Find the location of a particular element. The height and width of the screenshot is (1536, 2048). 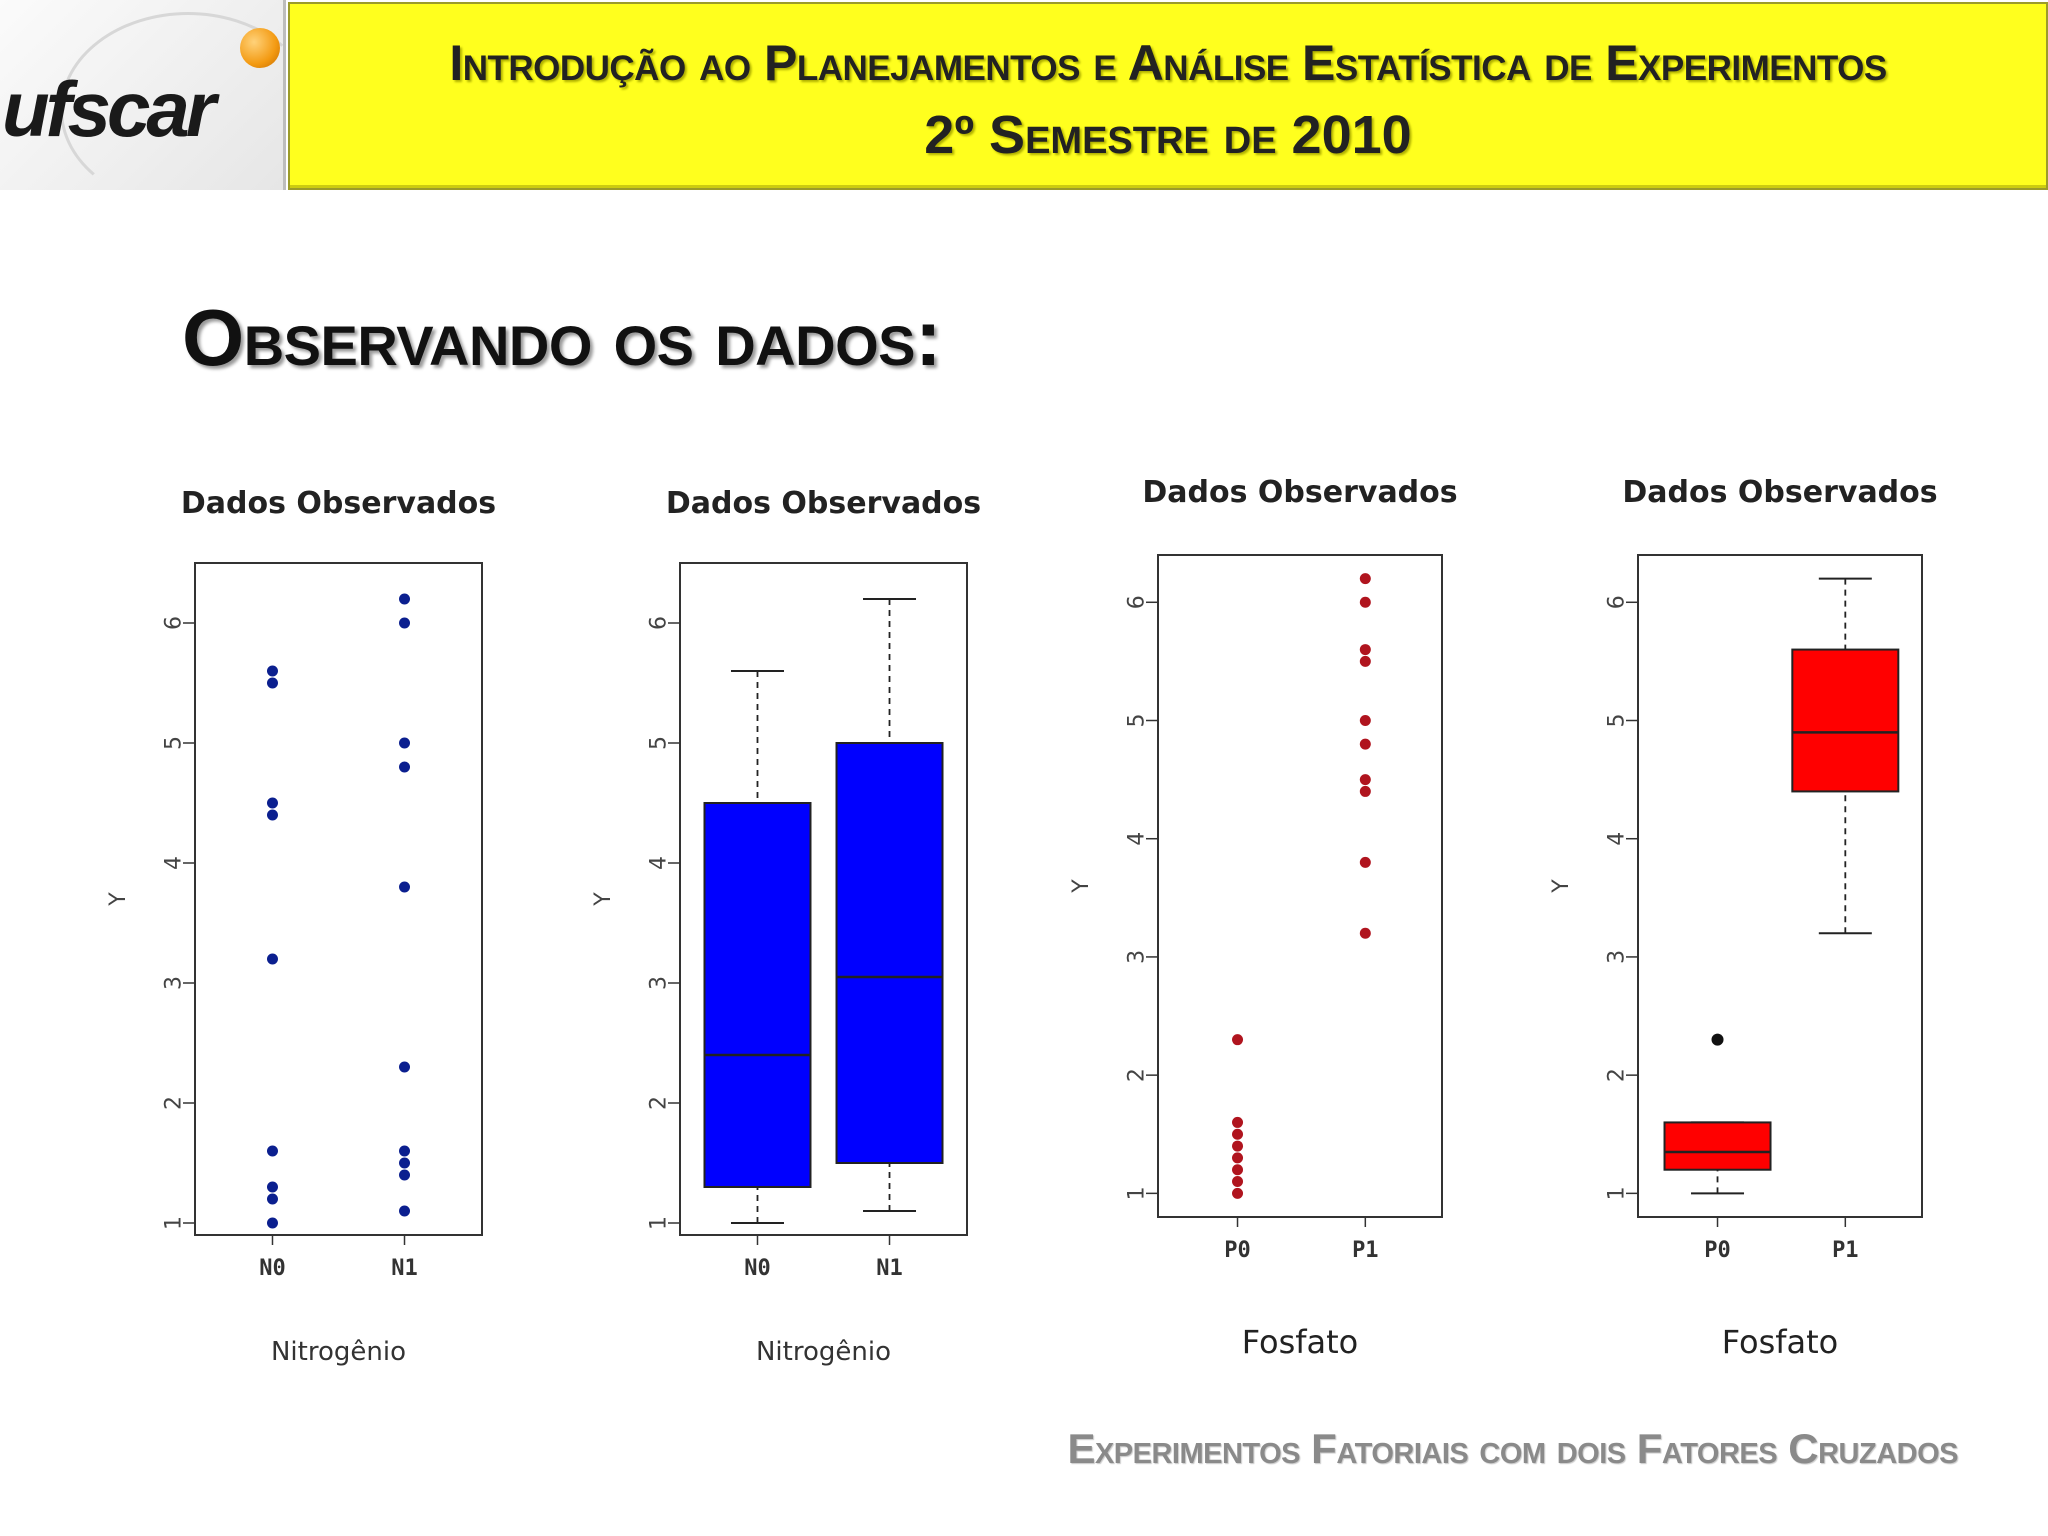

logo-swoosh is located at coordinates (171, 101).